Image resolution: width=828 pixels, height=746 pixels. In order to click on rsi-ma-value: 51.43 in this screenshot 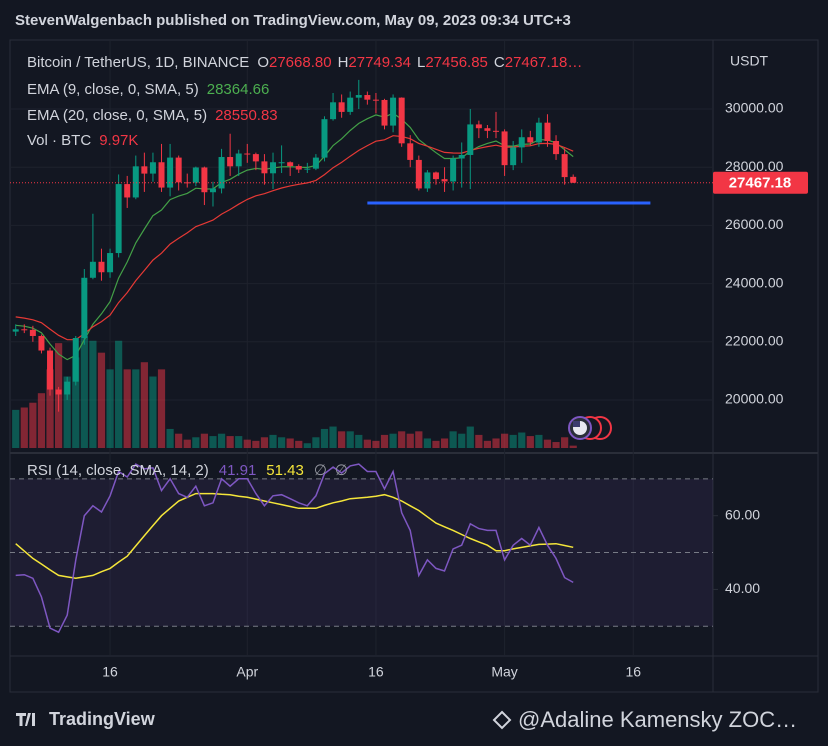, I will do `click(285, 470)`.